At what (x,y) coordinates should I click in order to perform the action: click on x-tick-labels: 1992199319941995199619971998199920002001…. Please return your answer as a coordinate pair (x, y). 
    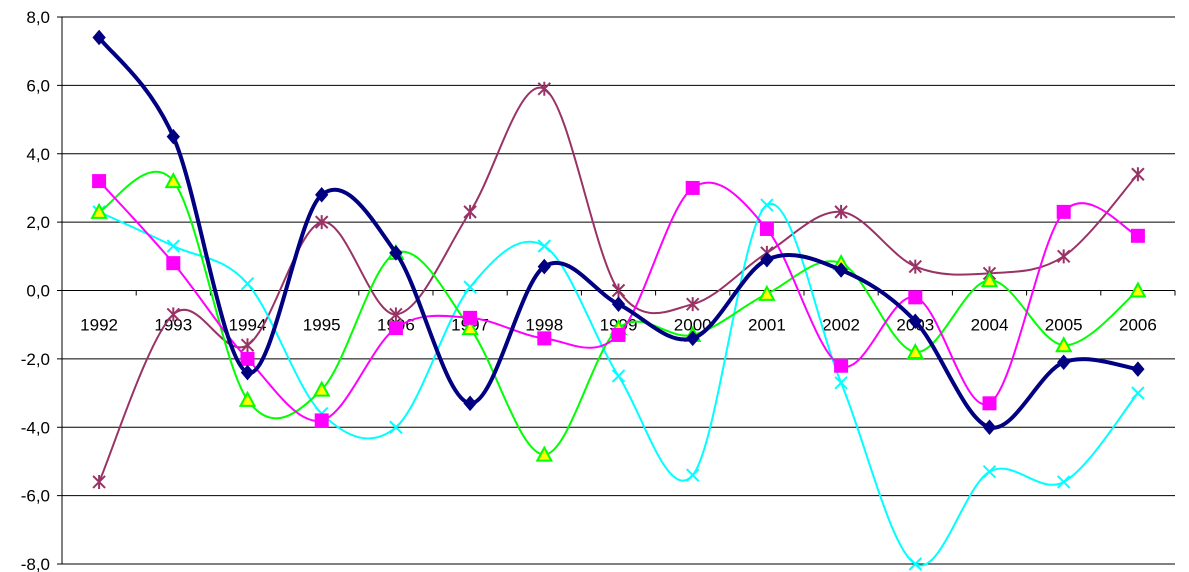
    Looking at the image, I should click on (618, 325).